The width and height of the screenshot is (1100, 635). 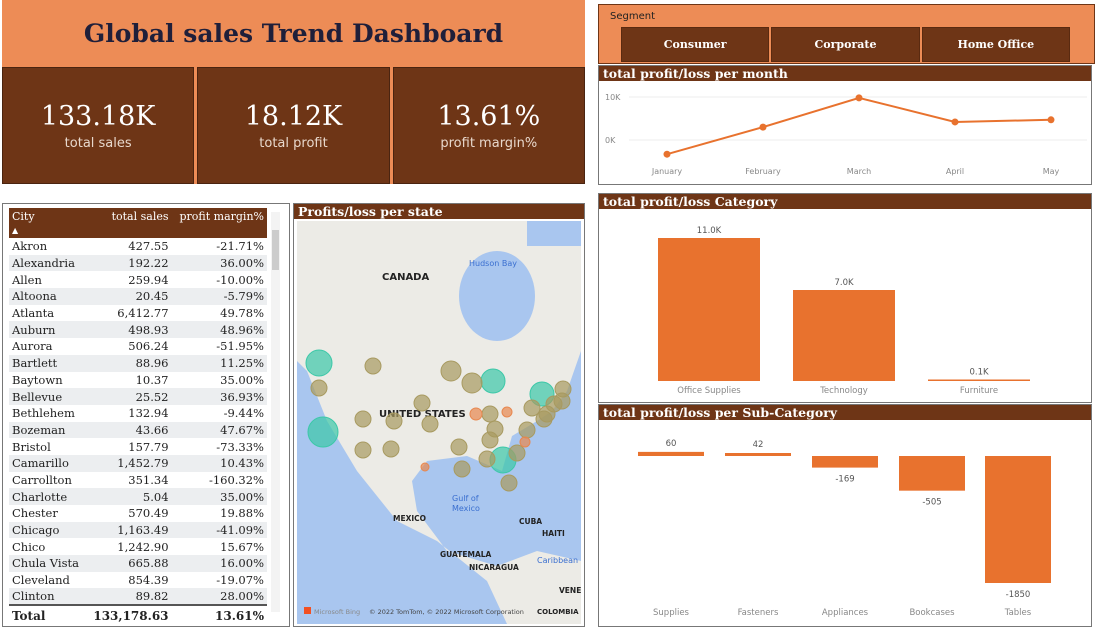 What do you see at coordinates (275, 412) in the screenshot?
I see `table-scrollbar` at bounding box center [275, 412].